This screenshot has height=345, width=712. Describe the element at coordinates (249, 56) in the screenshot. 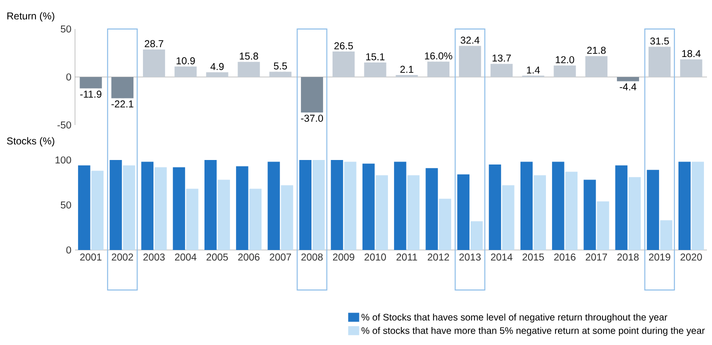

I see `data-label: 15.8` at that location.